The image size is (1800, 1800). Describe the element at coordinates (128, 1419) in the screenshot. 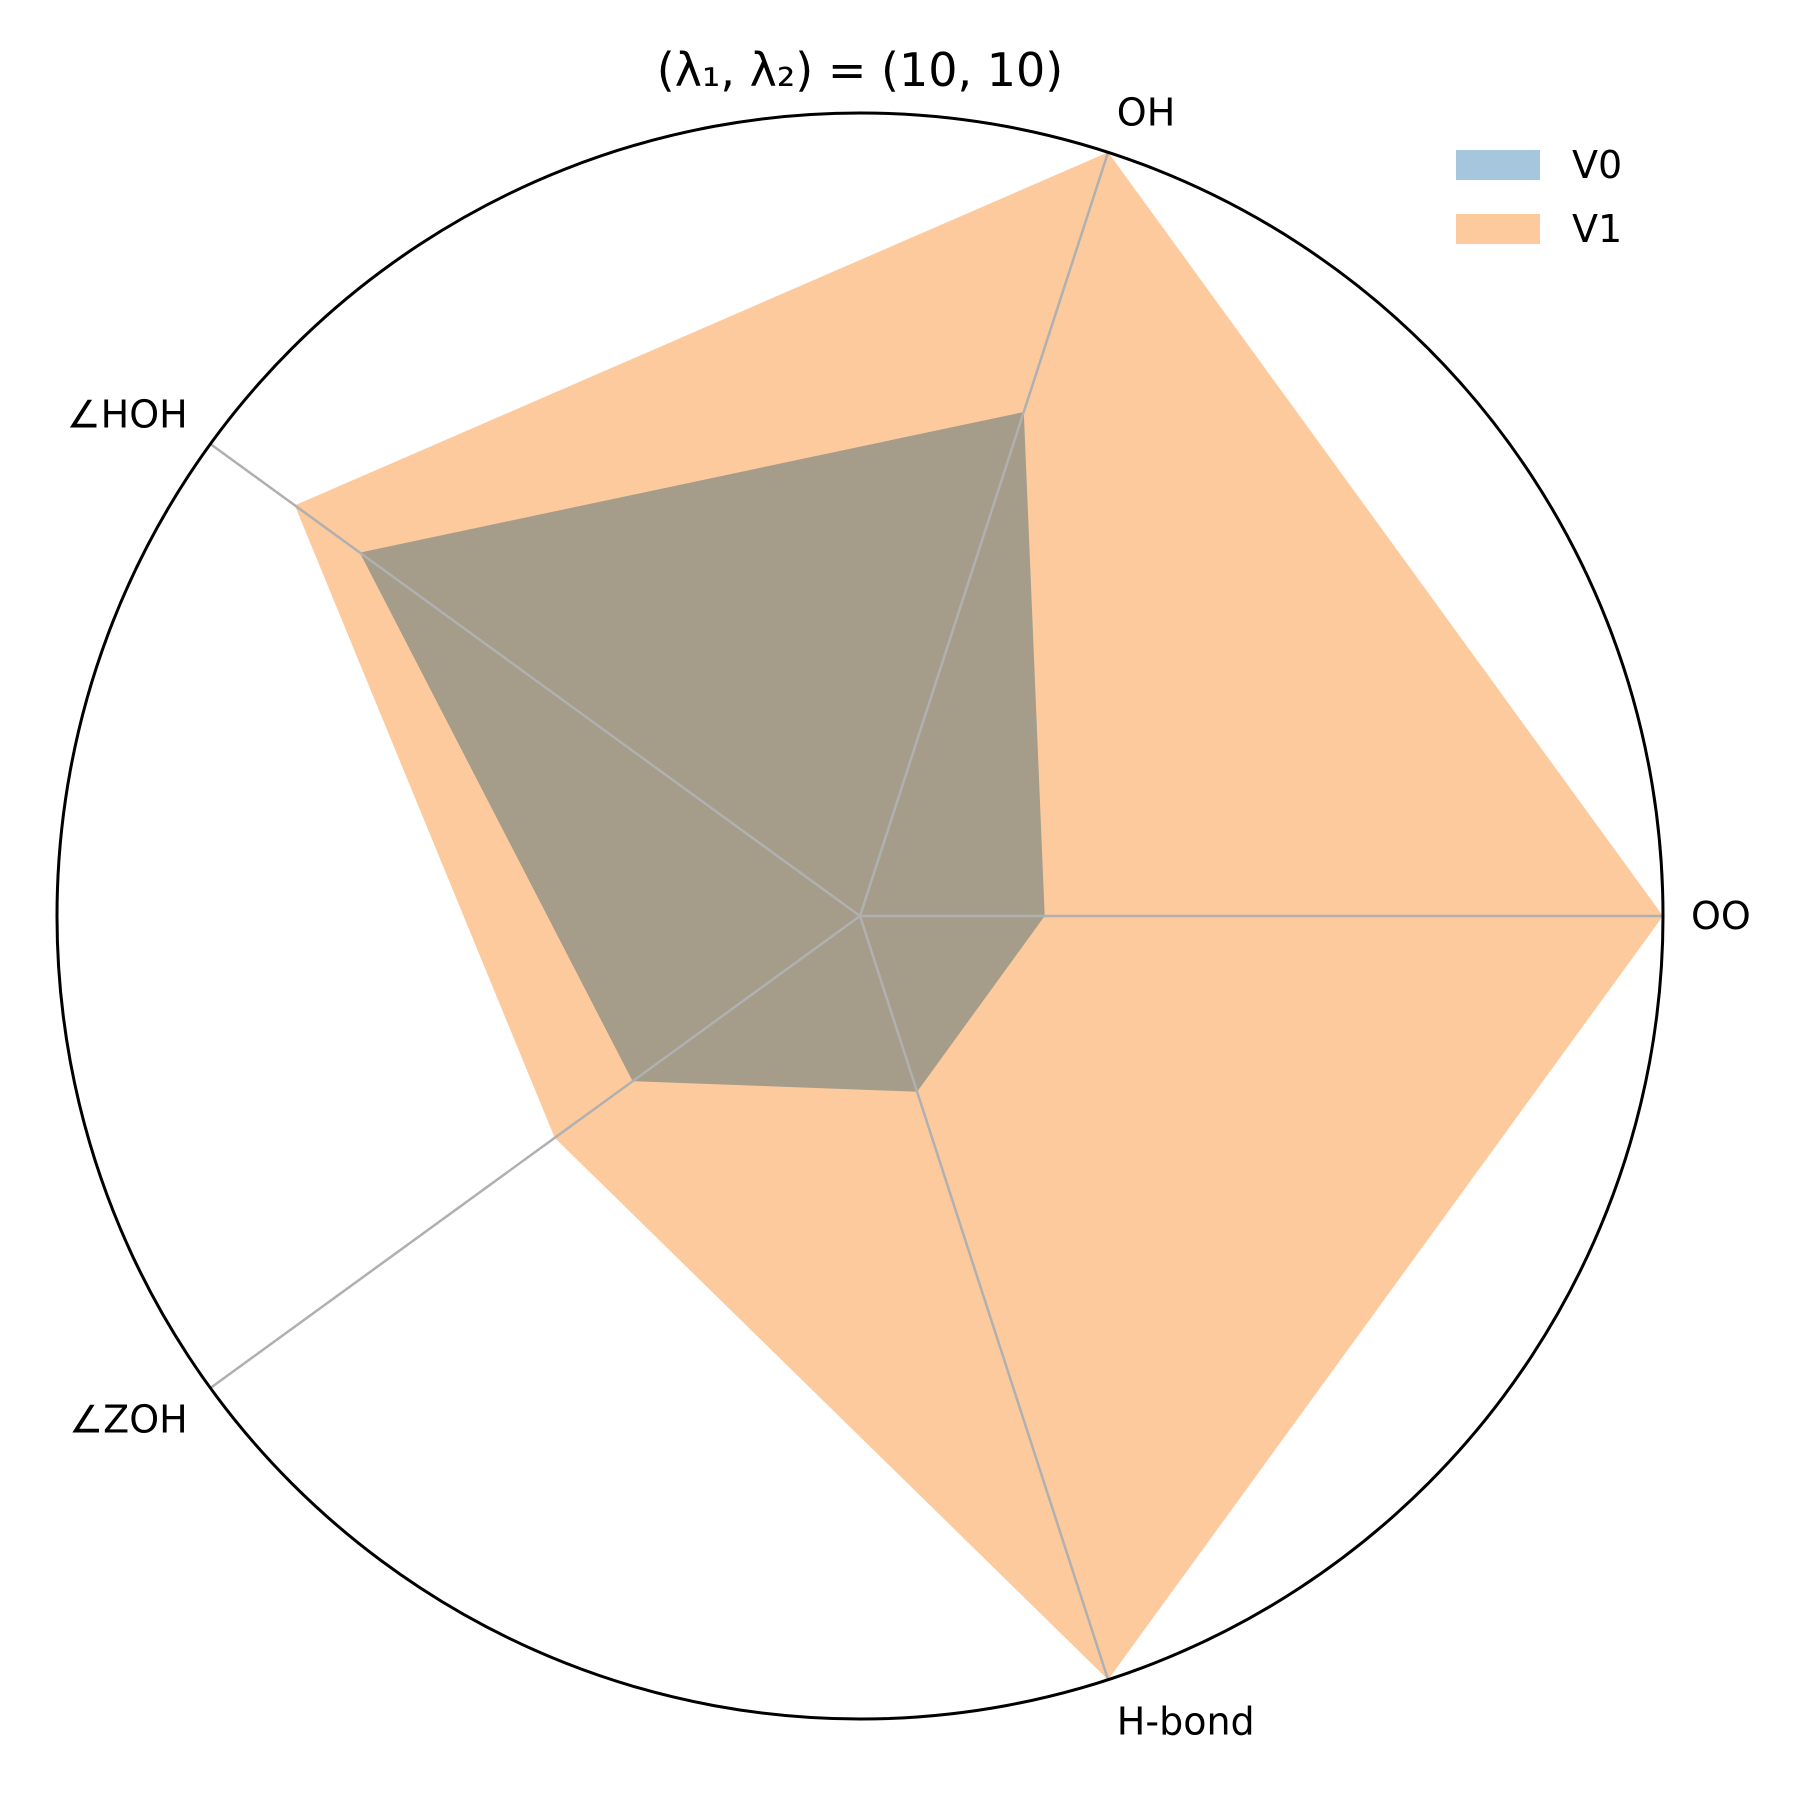

I see `axis-label-3: ∠ZOH` at that location.